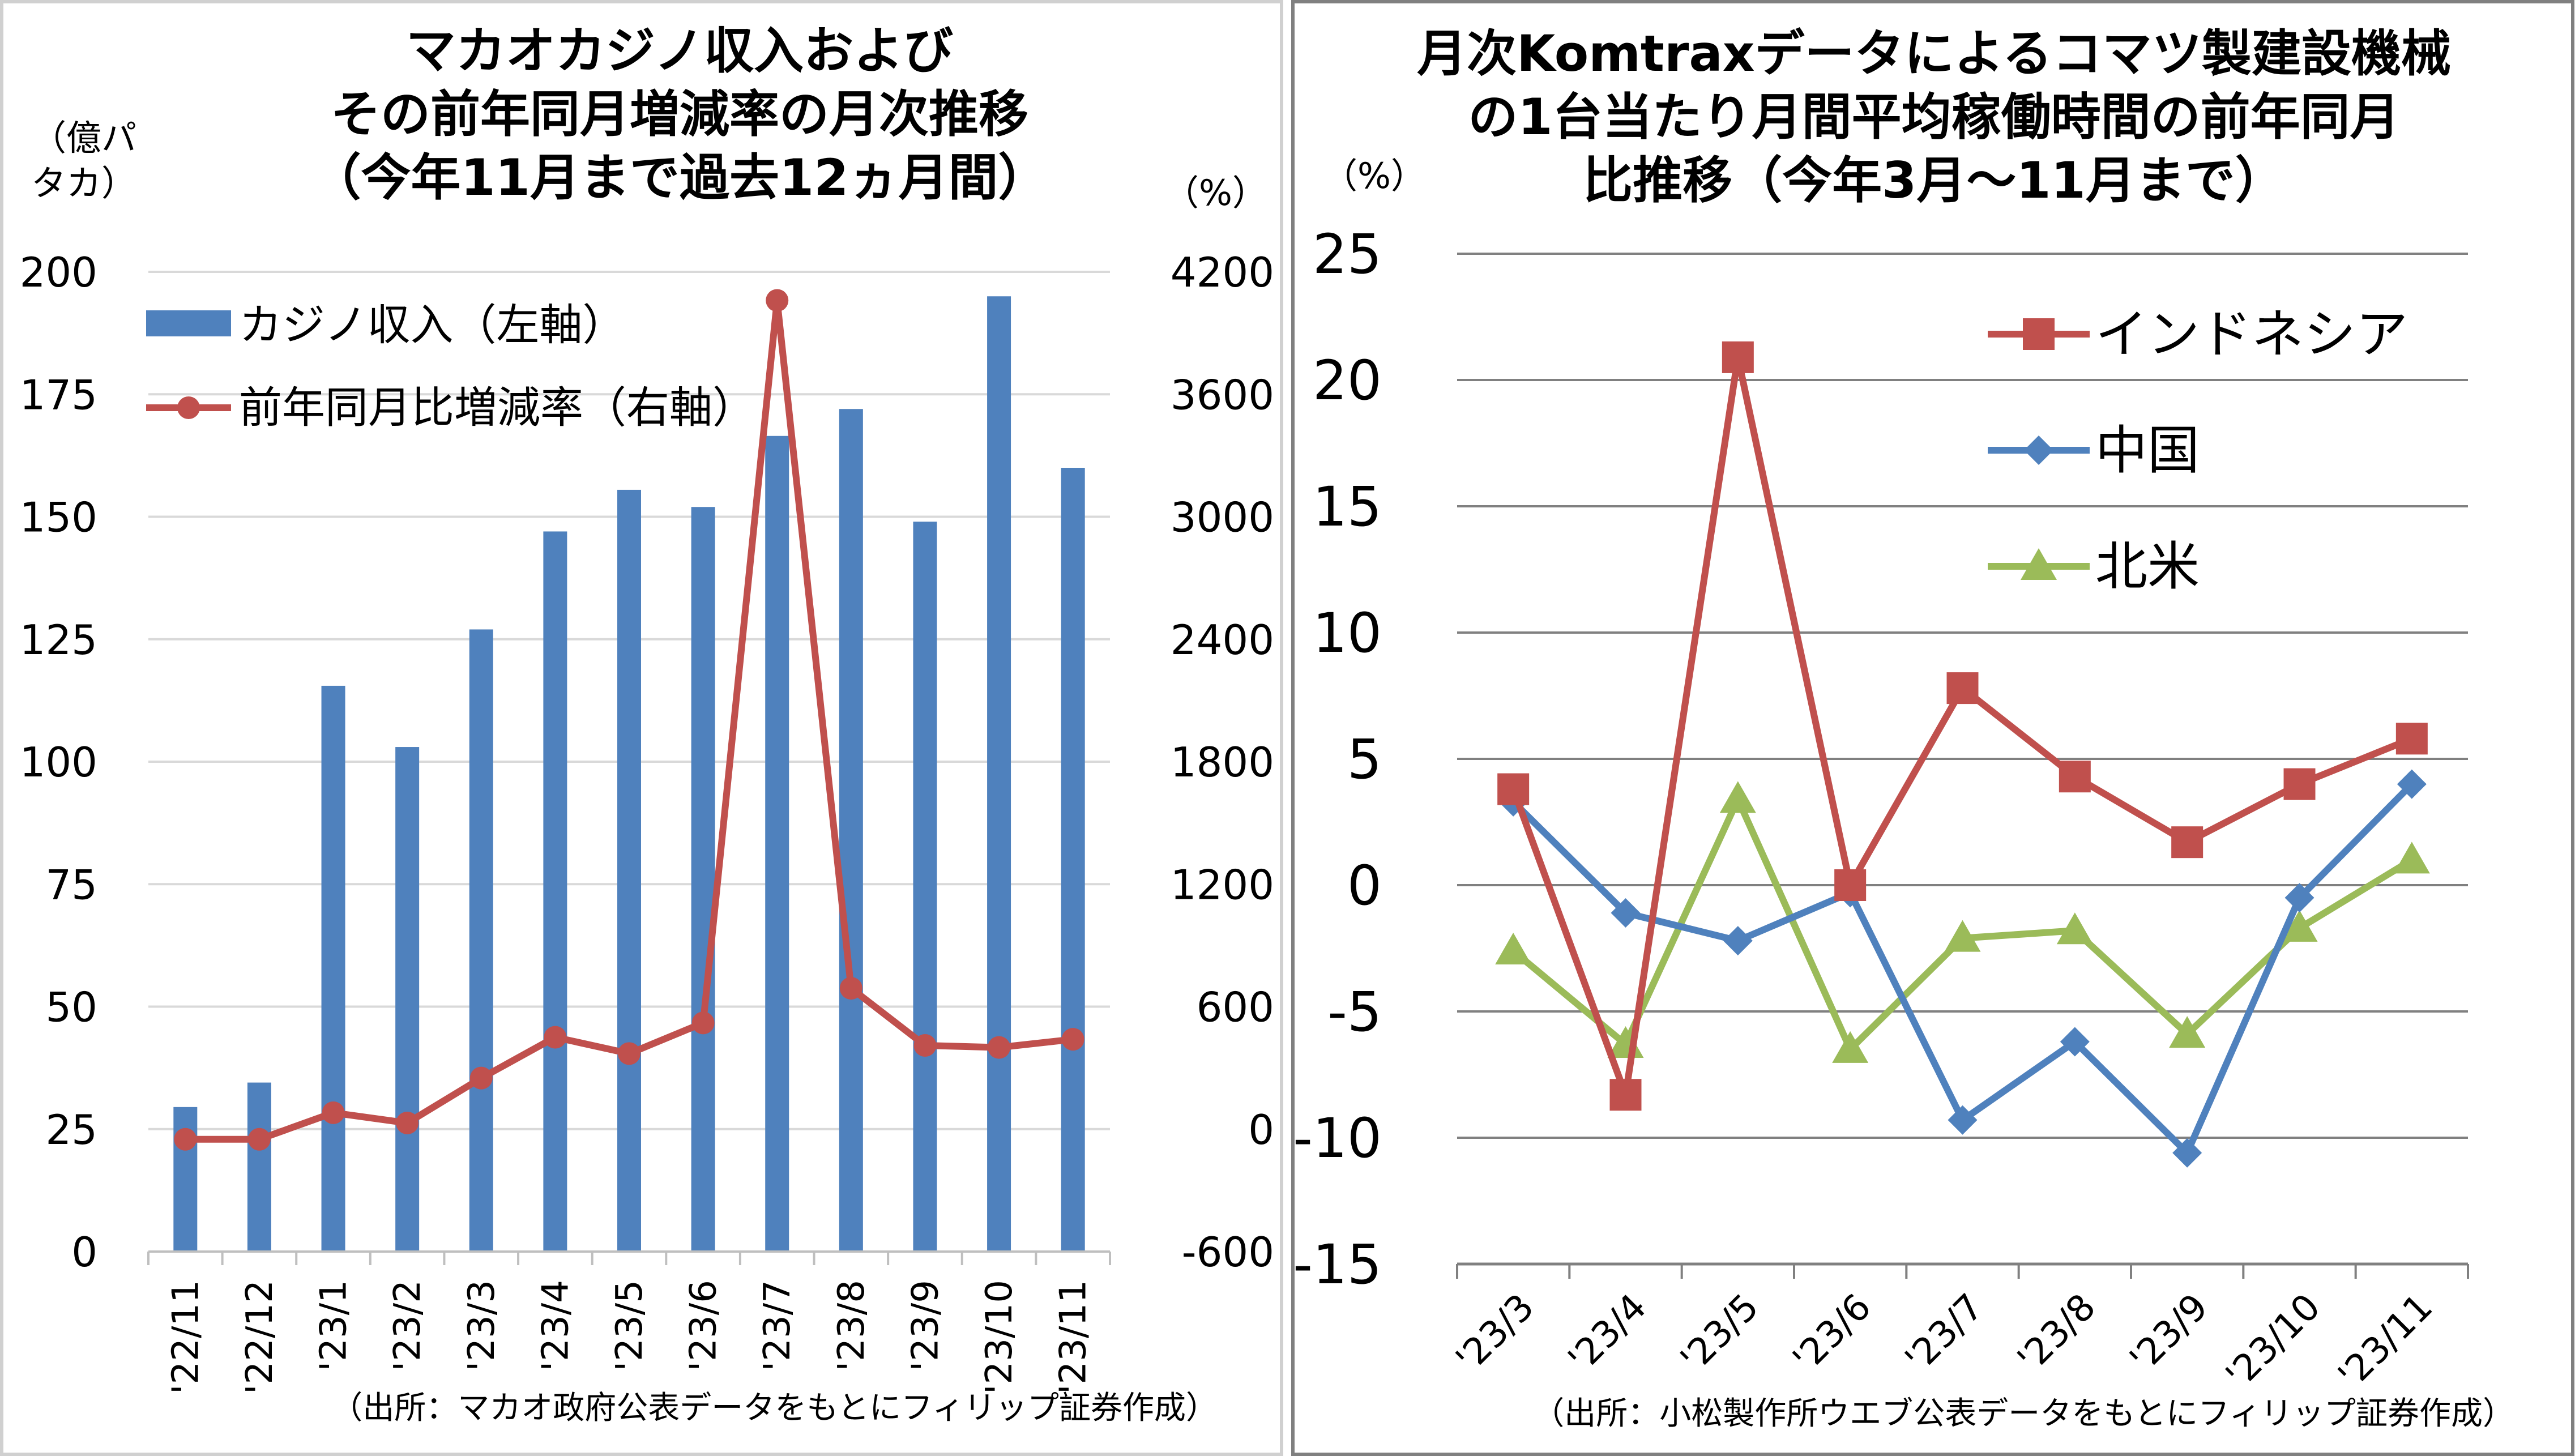  What do you see at coordinates (1222, 640) in the screenshot?
I see `right-y-tick-label: 2400` at bounding box center [1222, 640].